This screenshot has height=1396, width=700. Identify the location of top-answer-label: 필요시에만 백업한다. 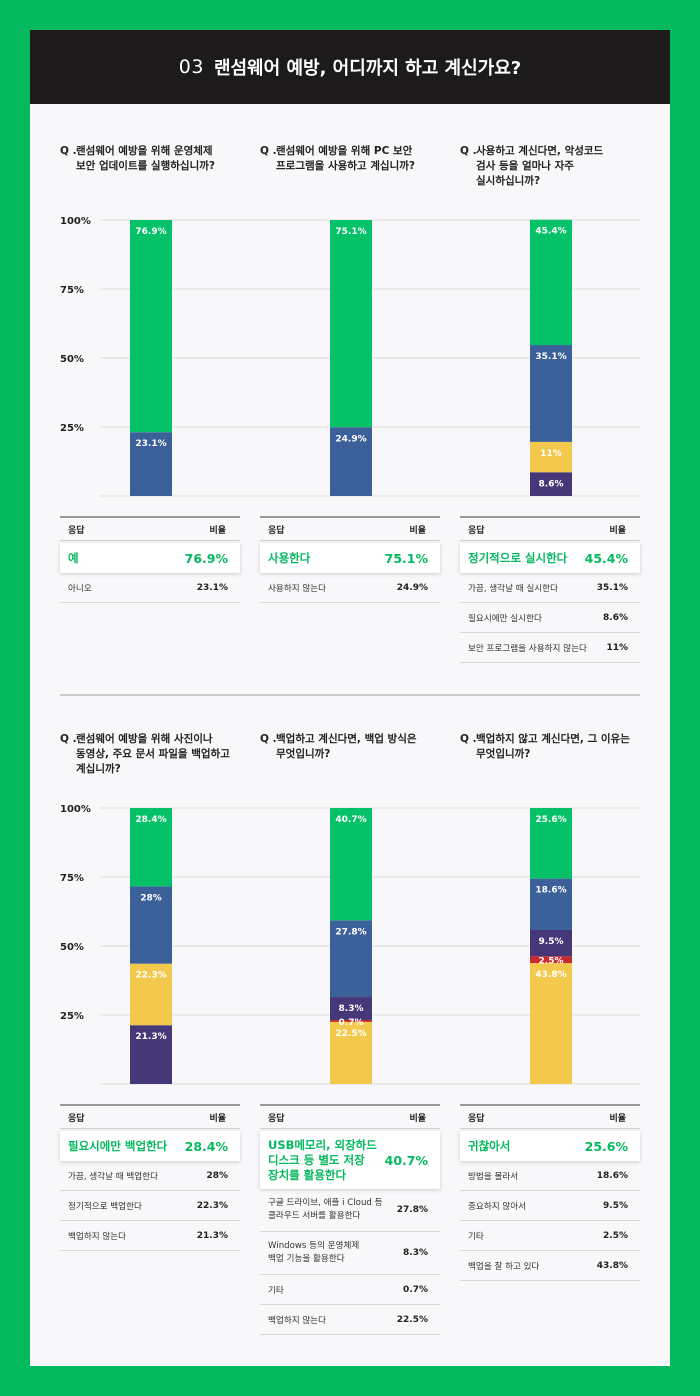
(118, 1146).